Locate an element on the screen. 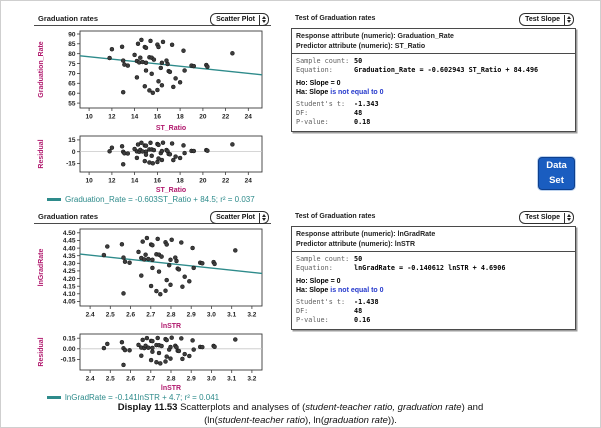 This screenshot has height=428, width=601. svg-text: 18 is located at coordinates (180, 181).